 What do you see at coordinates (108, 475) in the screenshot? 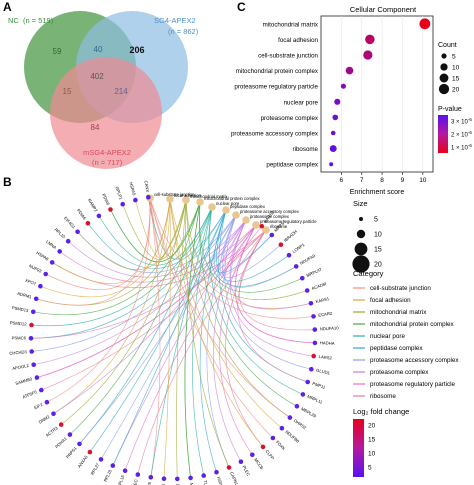
I see `network-gene-label: RPL18` at bounding box center [108, 475].